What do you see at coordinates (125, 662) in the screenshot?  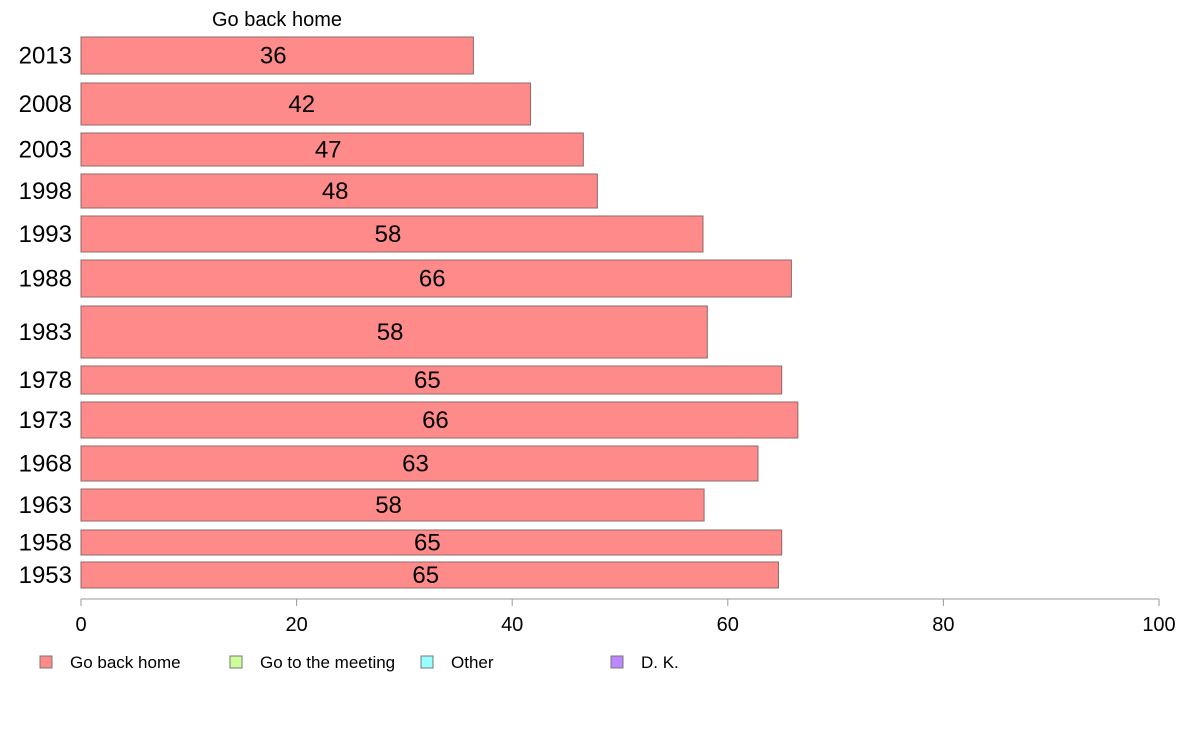 I see `legend-label-go-back-home: Go back home` at bounding box center [125, 662].